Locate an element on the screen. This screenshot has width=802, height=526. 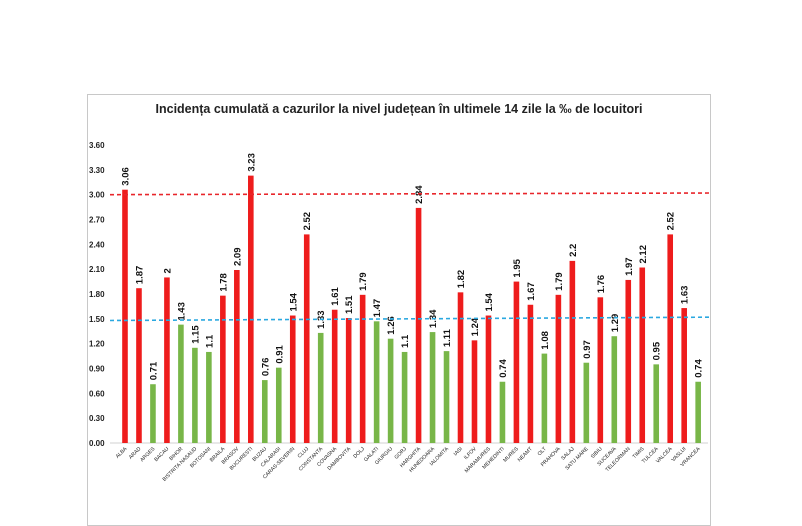
data-label: 0.91 is located at coordinates (279, 353).